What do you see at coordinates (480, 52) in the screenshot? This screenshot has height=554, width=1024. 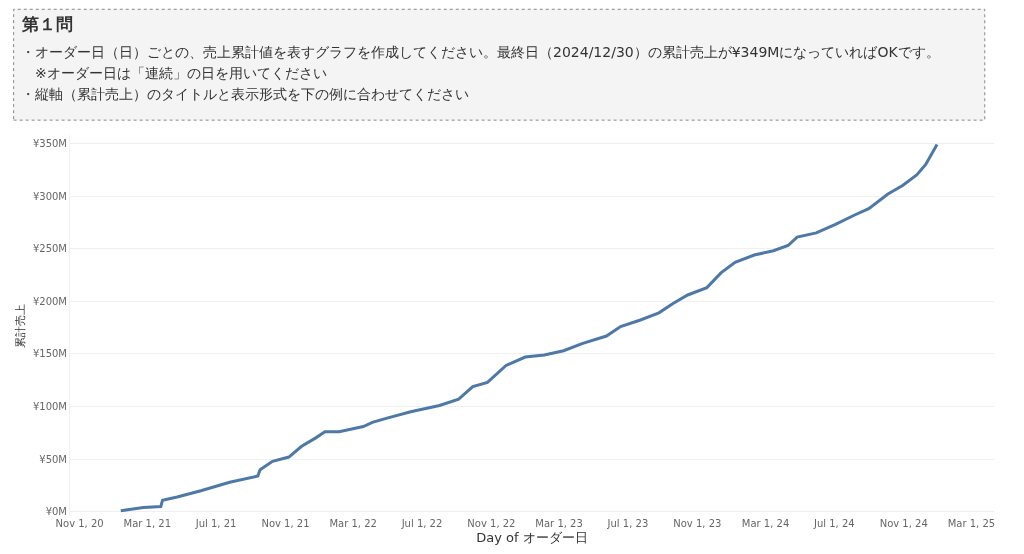 I see `chart-subtitle: ・オーダー日（日）ごとの、売上累計値を表すグラフを作成してください。最終日（2024/12/30）の累計売上が¥349MになっていればOKです。` at bounding box center [480, 52].